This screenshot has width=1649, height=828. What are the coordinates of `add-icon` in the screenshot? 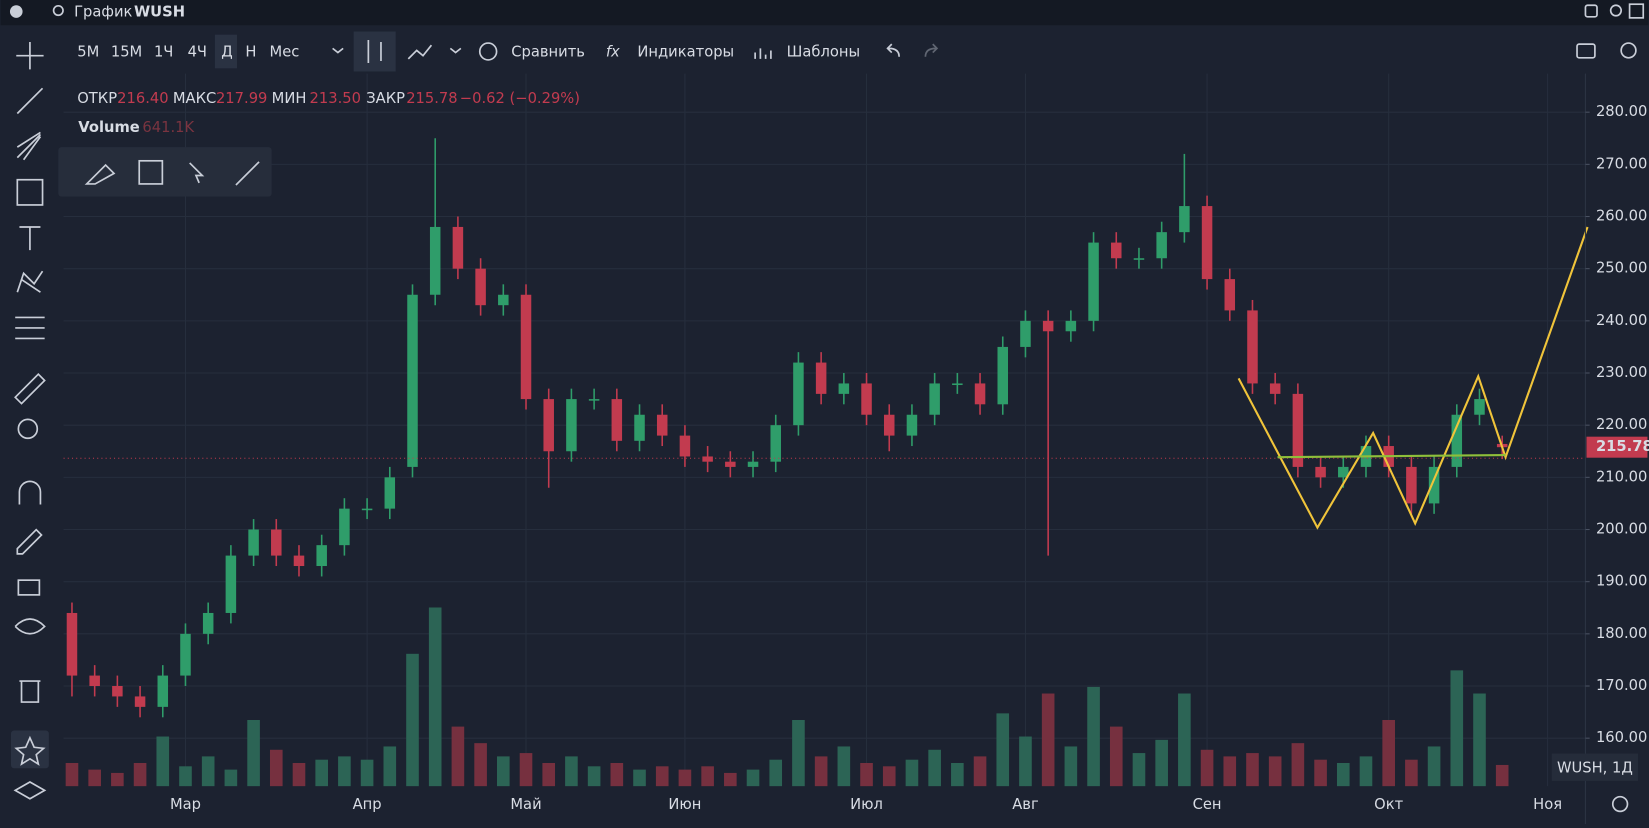 It's located at (16, 11).